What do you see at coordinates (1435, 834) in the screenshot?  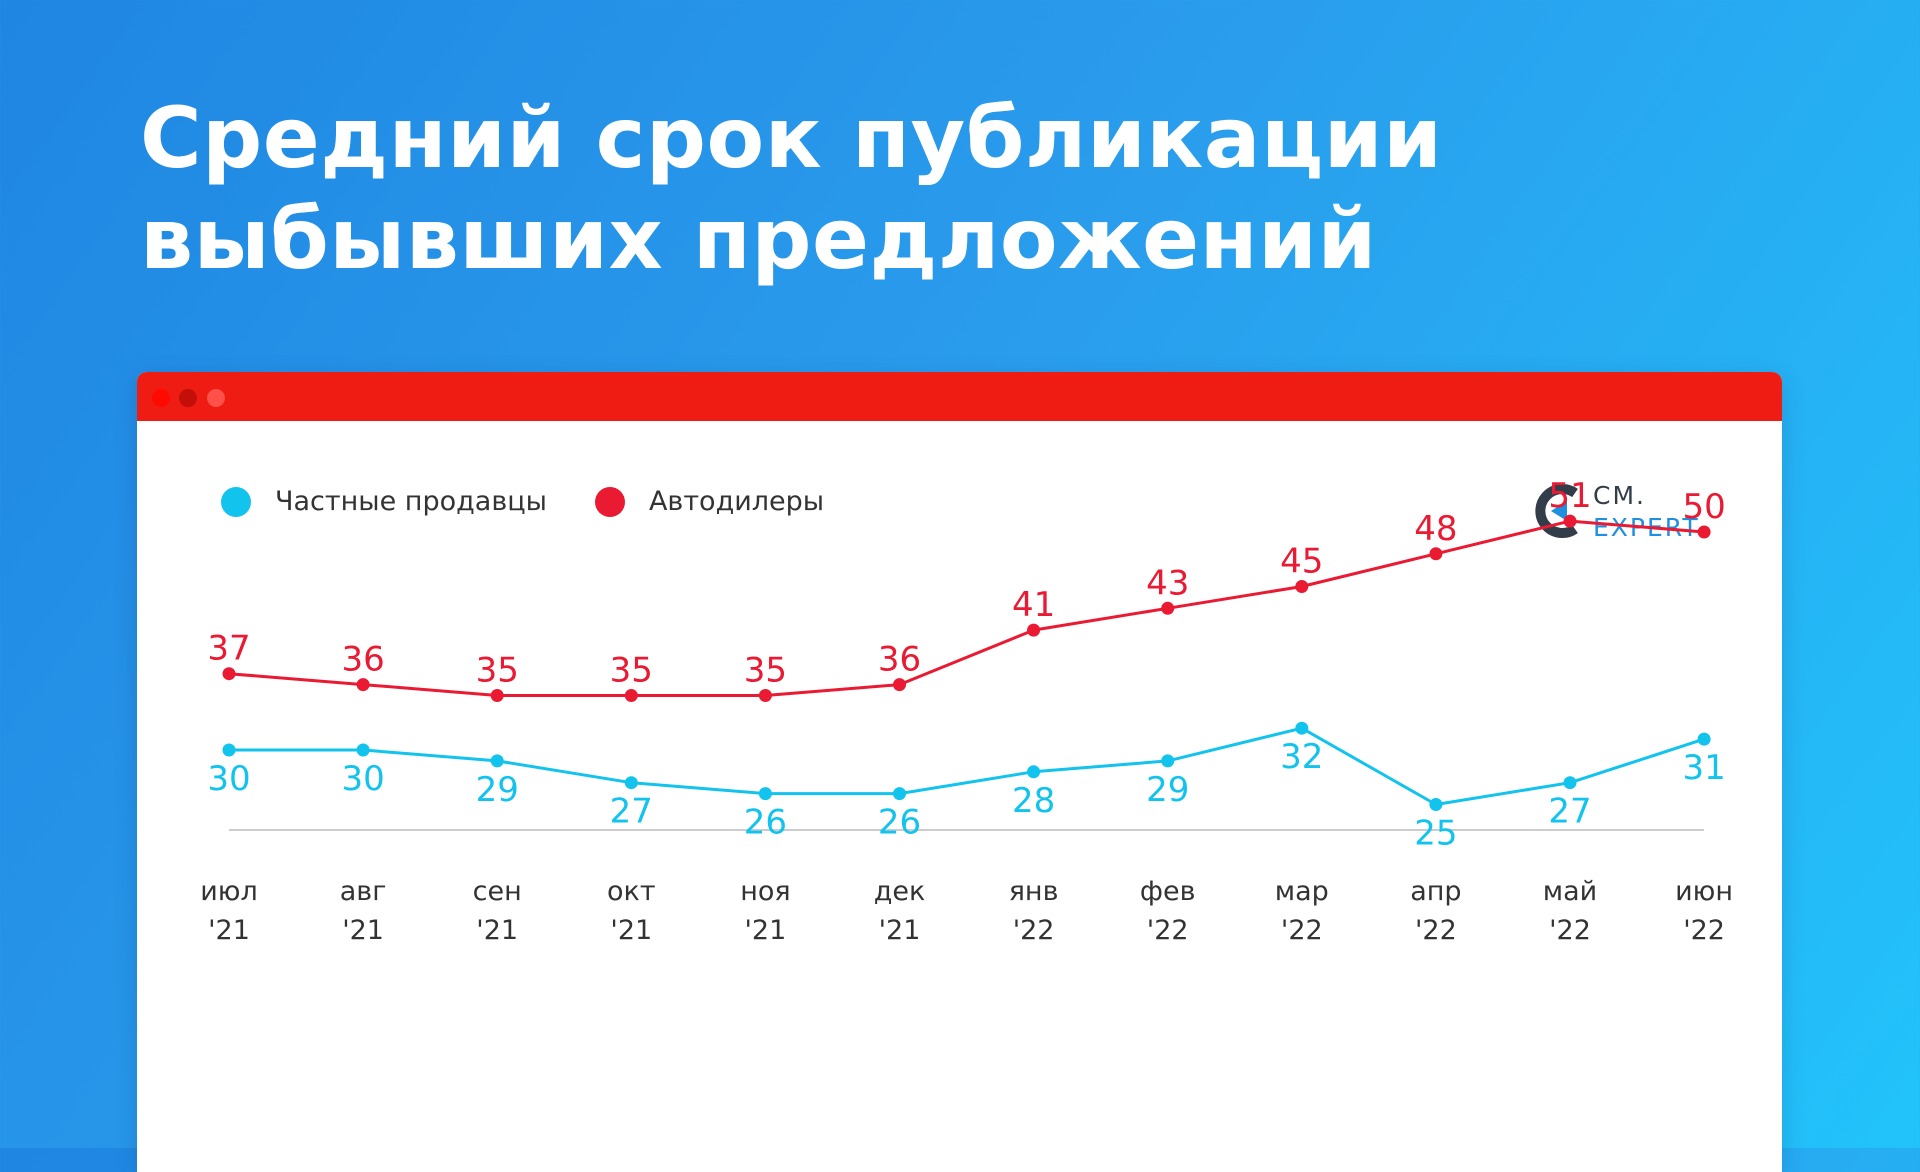 I see `data-label-private: 25` at bounding box center [1435, 834].